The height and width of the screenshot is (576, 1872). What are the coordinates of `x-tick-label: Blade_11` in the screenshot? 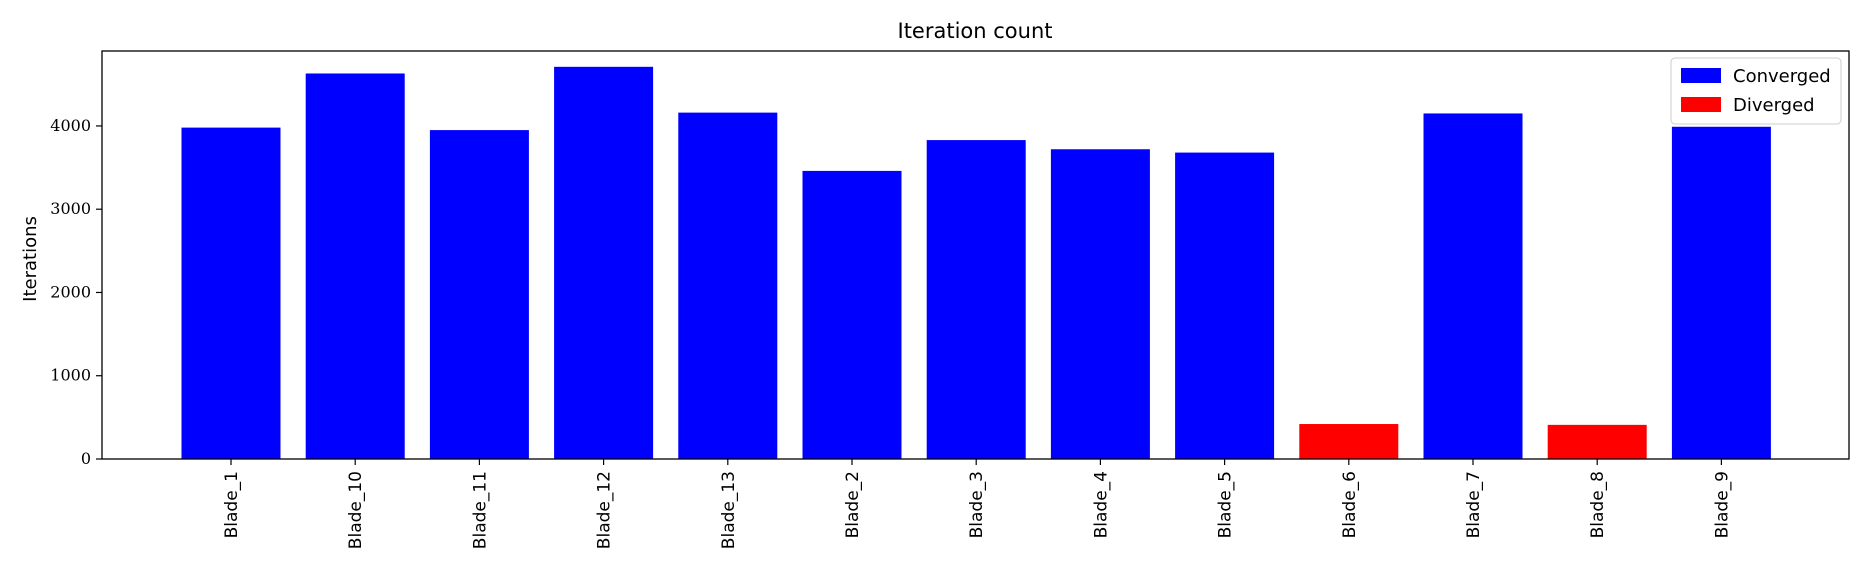 It's located at (480, 510).